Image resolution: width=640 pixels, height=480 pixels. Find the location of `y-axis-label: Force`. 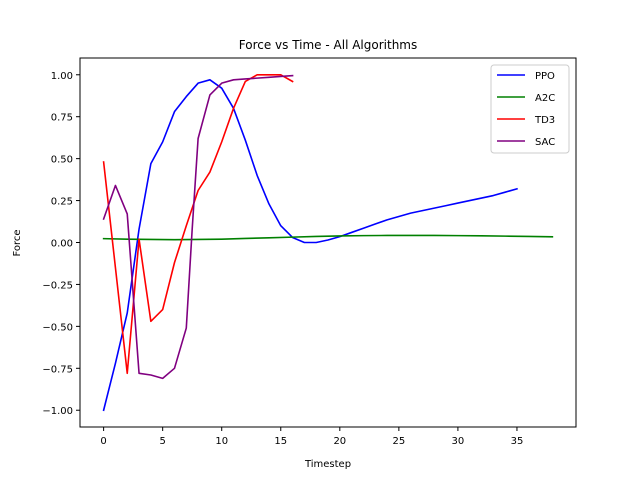

y-axis-label: Force is located at coordinates (17, 242).